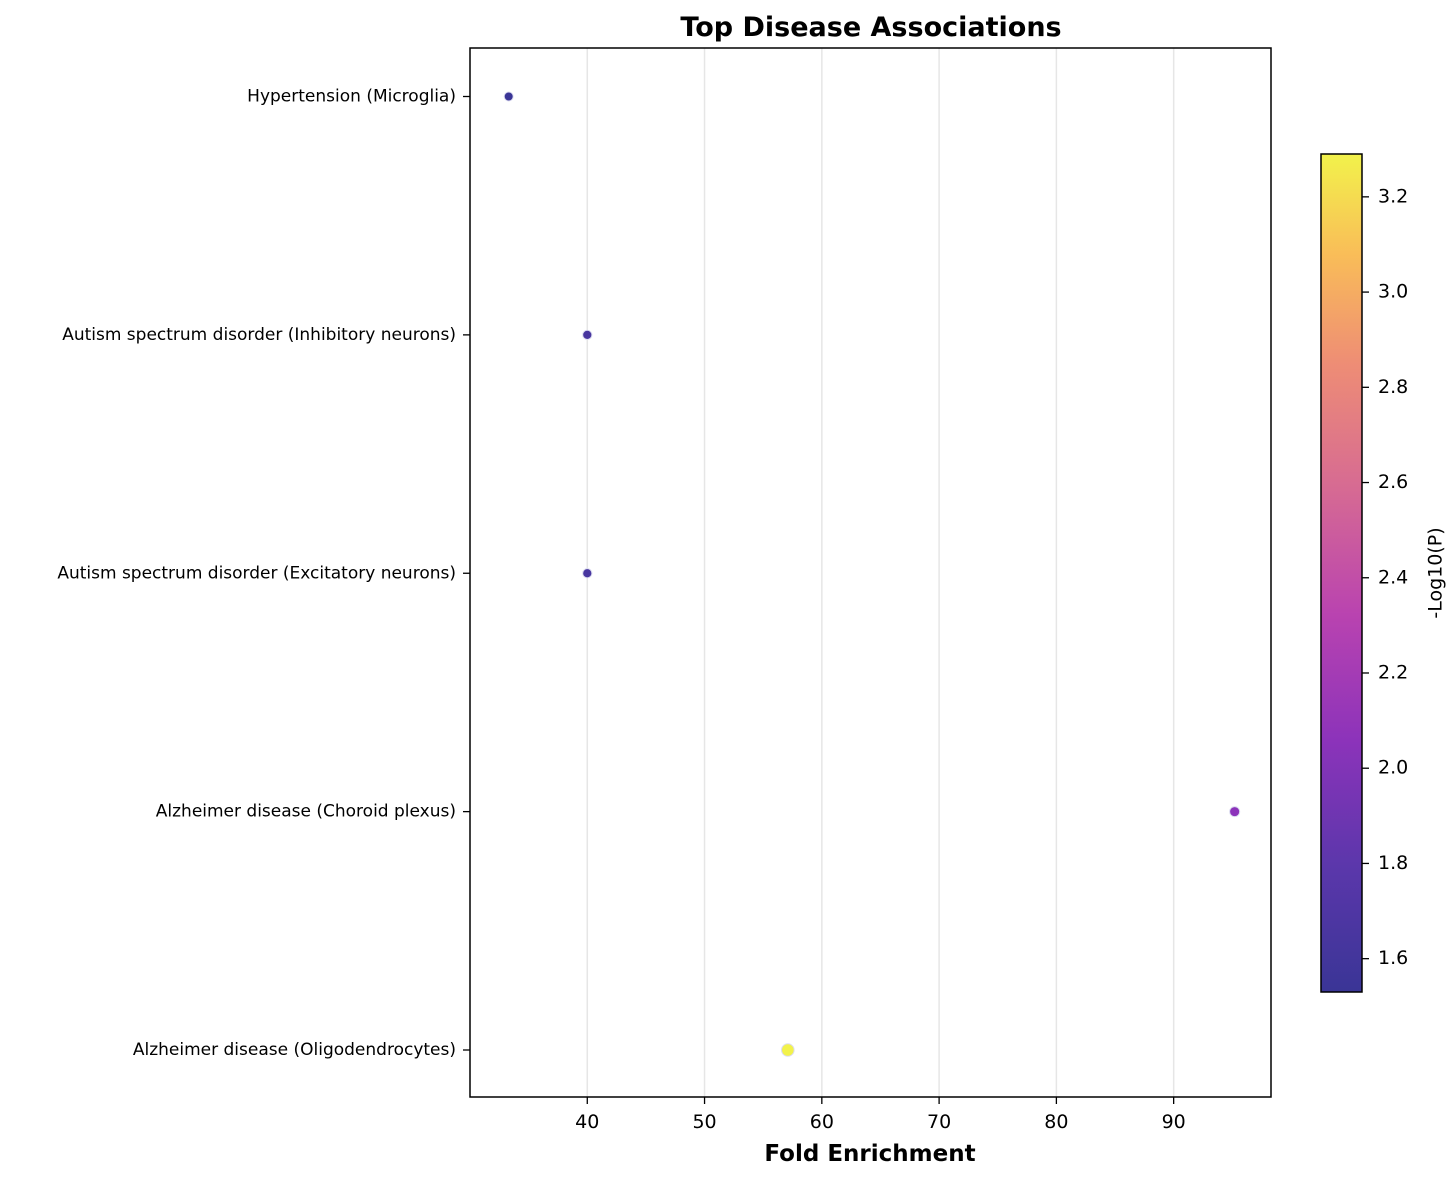 This screenshot has height=1180, width=1453. What do you see at coordinates (869, 1154) in the screenshot?
I see `x-axis-title: Fold Enrichment` at bounding box center [869, 1154].